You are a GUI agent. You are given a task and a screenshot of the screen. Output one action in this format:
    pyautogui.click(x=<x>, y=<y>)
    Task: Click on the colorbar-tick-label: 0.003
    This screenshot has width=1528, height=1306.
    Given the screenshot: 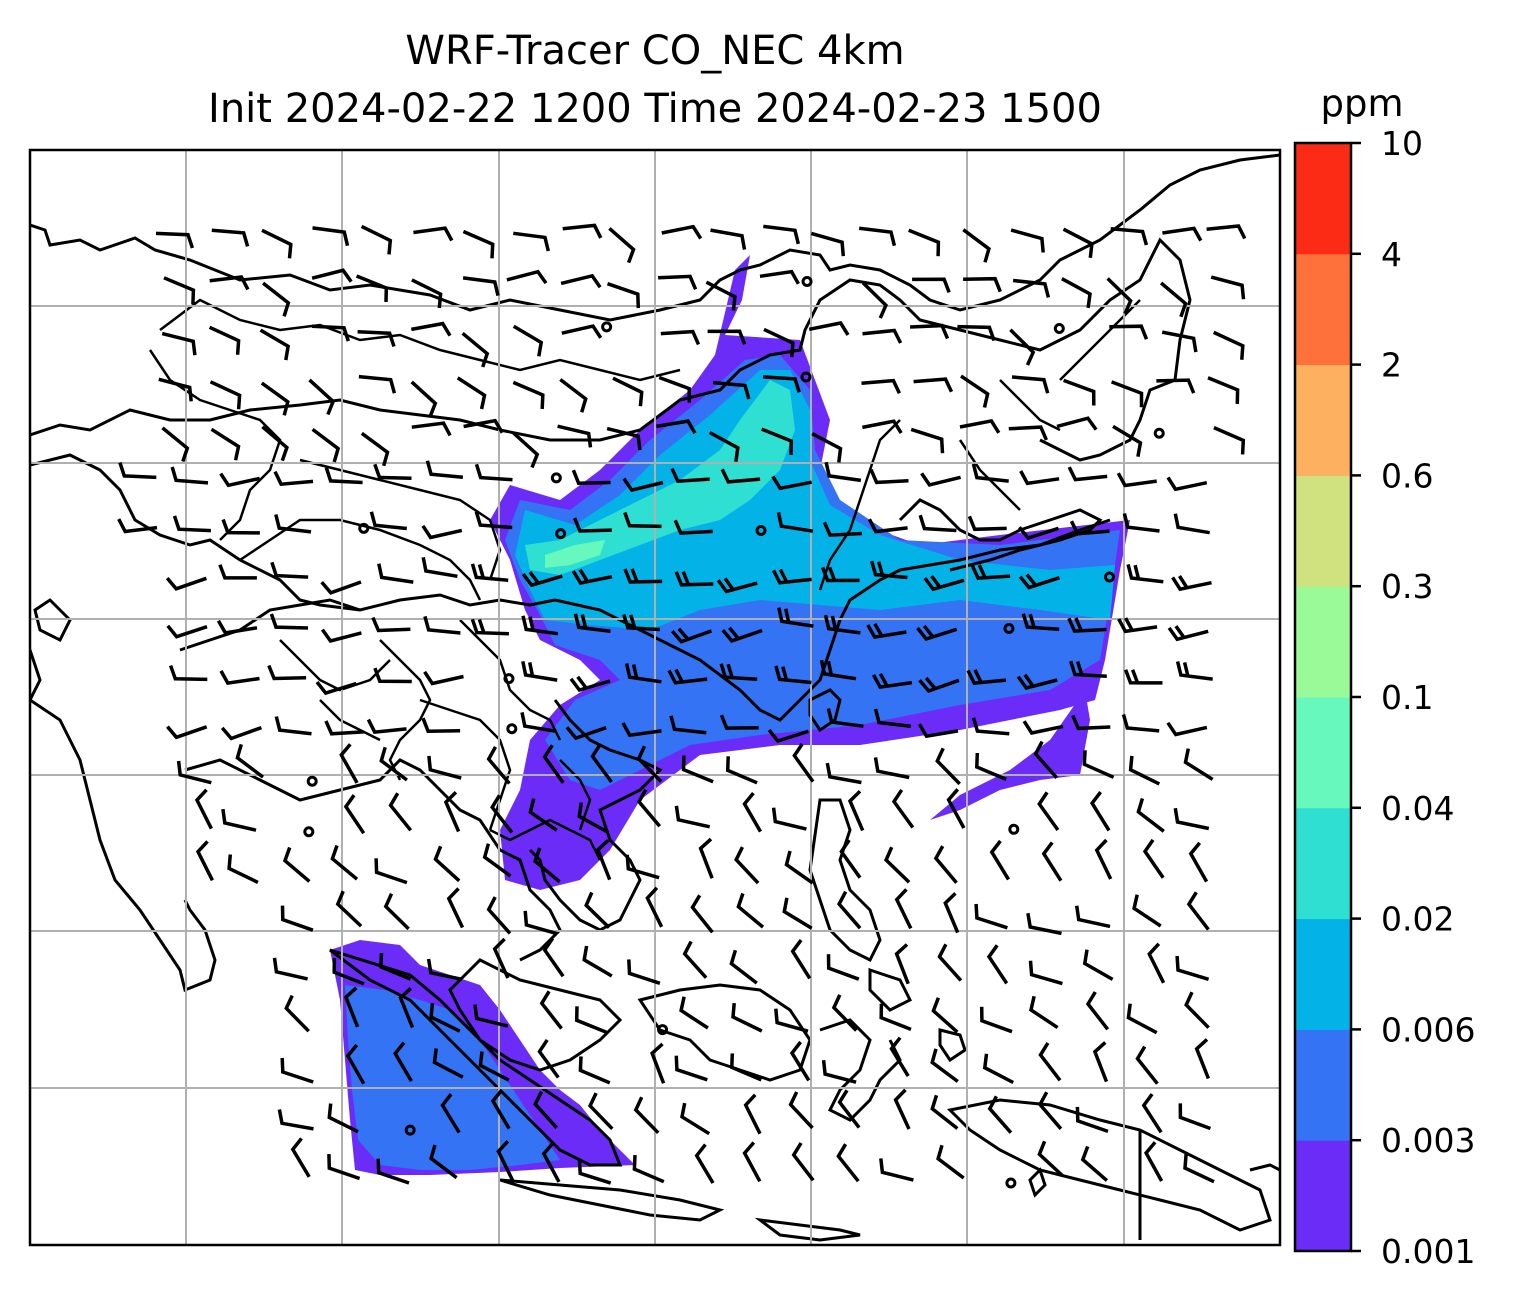 What is the action you would take?
    pyautogui.click(x=1428, y=1140)
    